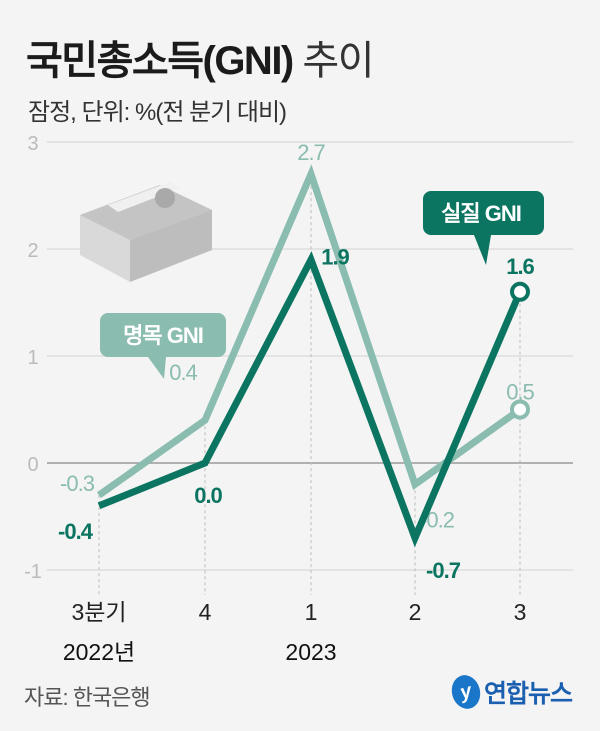 The image size is (600, 731). I want to click on x-tick-label: 3분기, so click(98, 612).